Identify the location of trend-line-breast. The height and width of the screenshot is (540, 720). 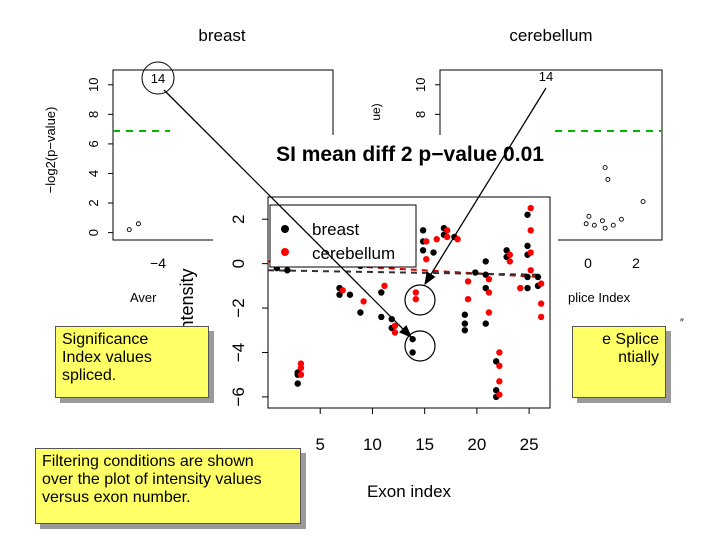
(403, 272).